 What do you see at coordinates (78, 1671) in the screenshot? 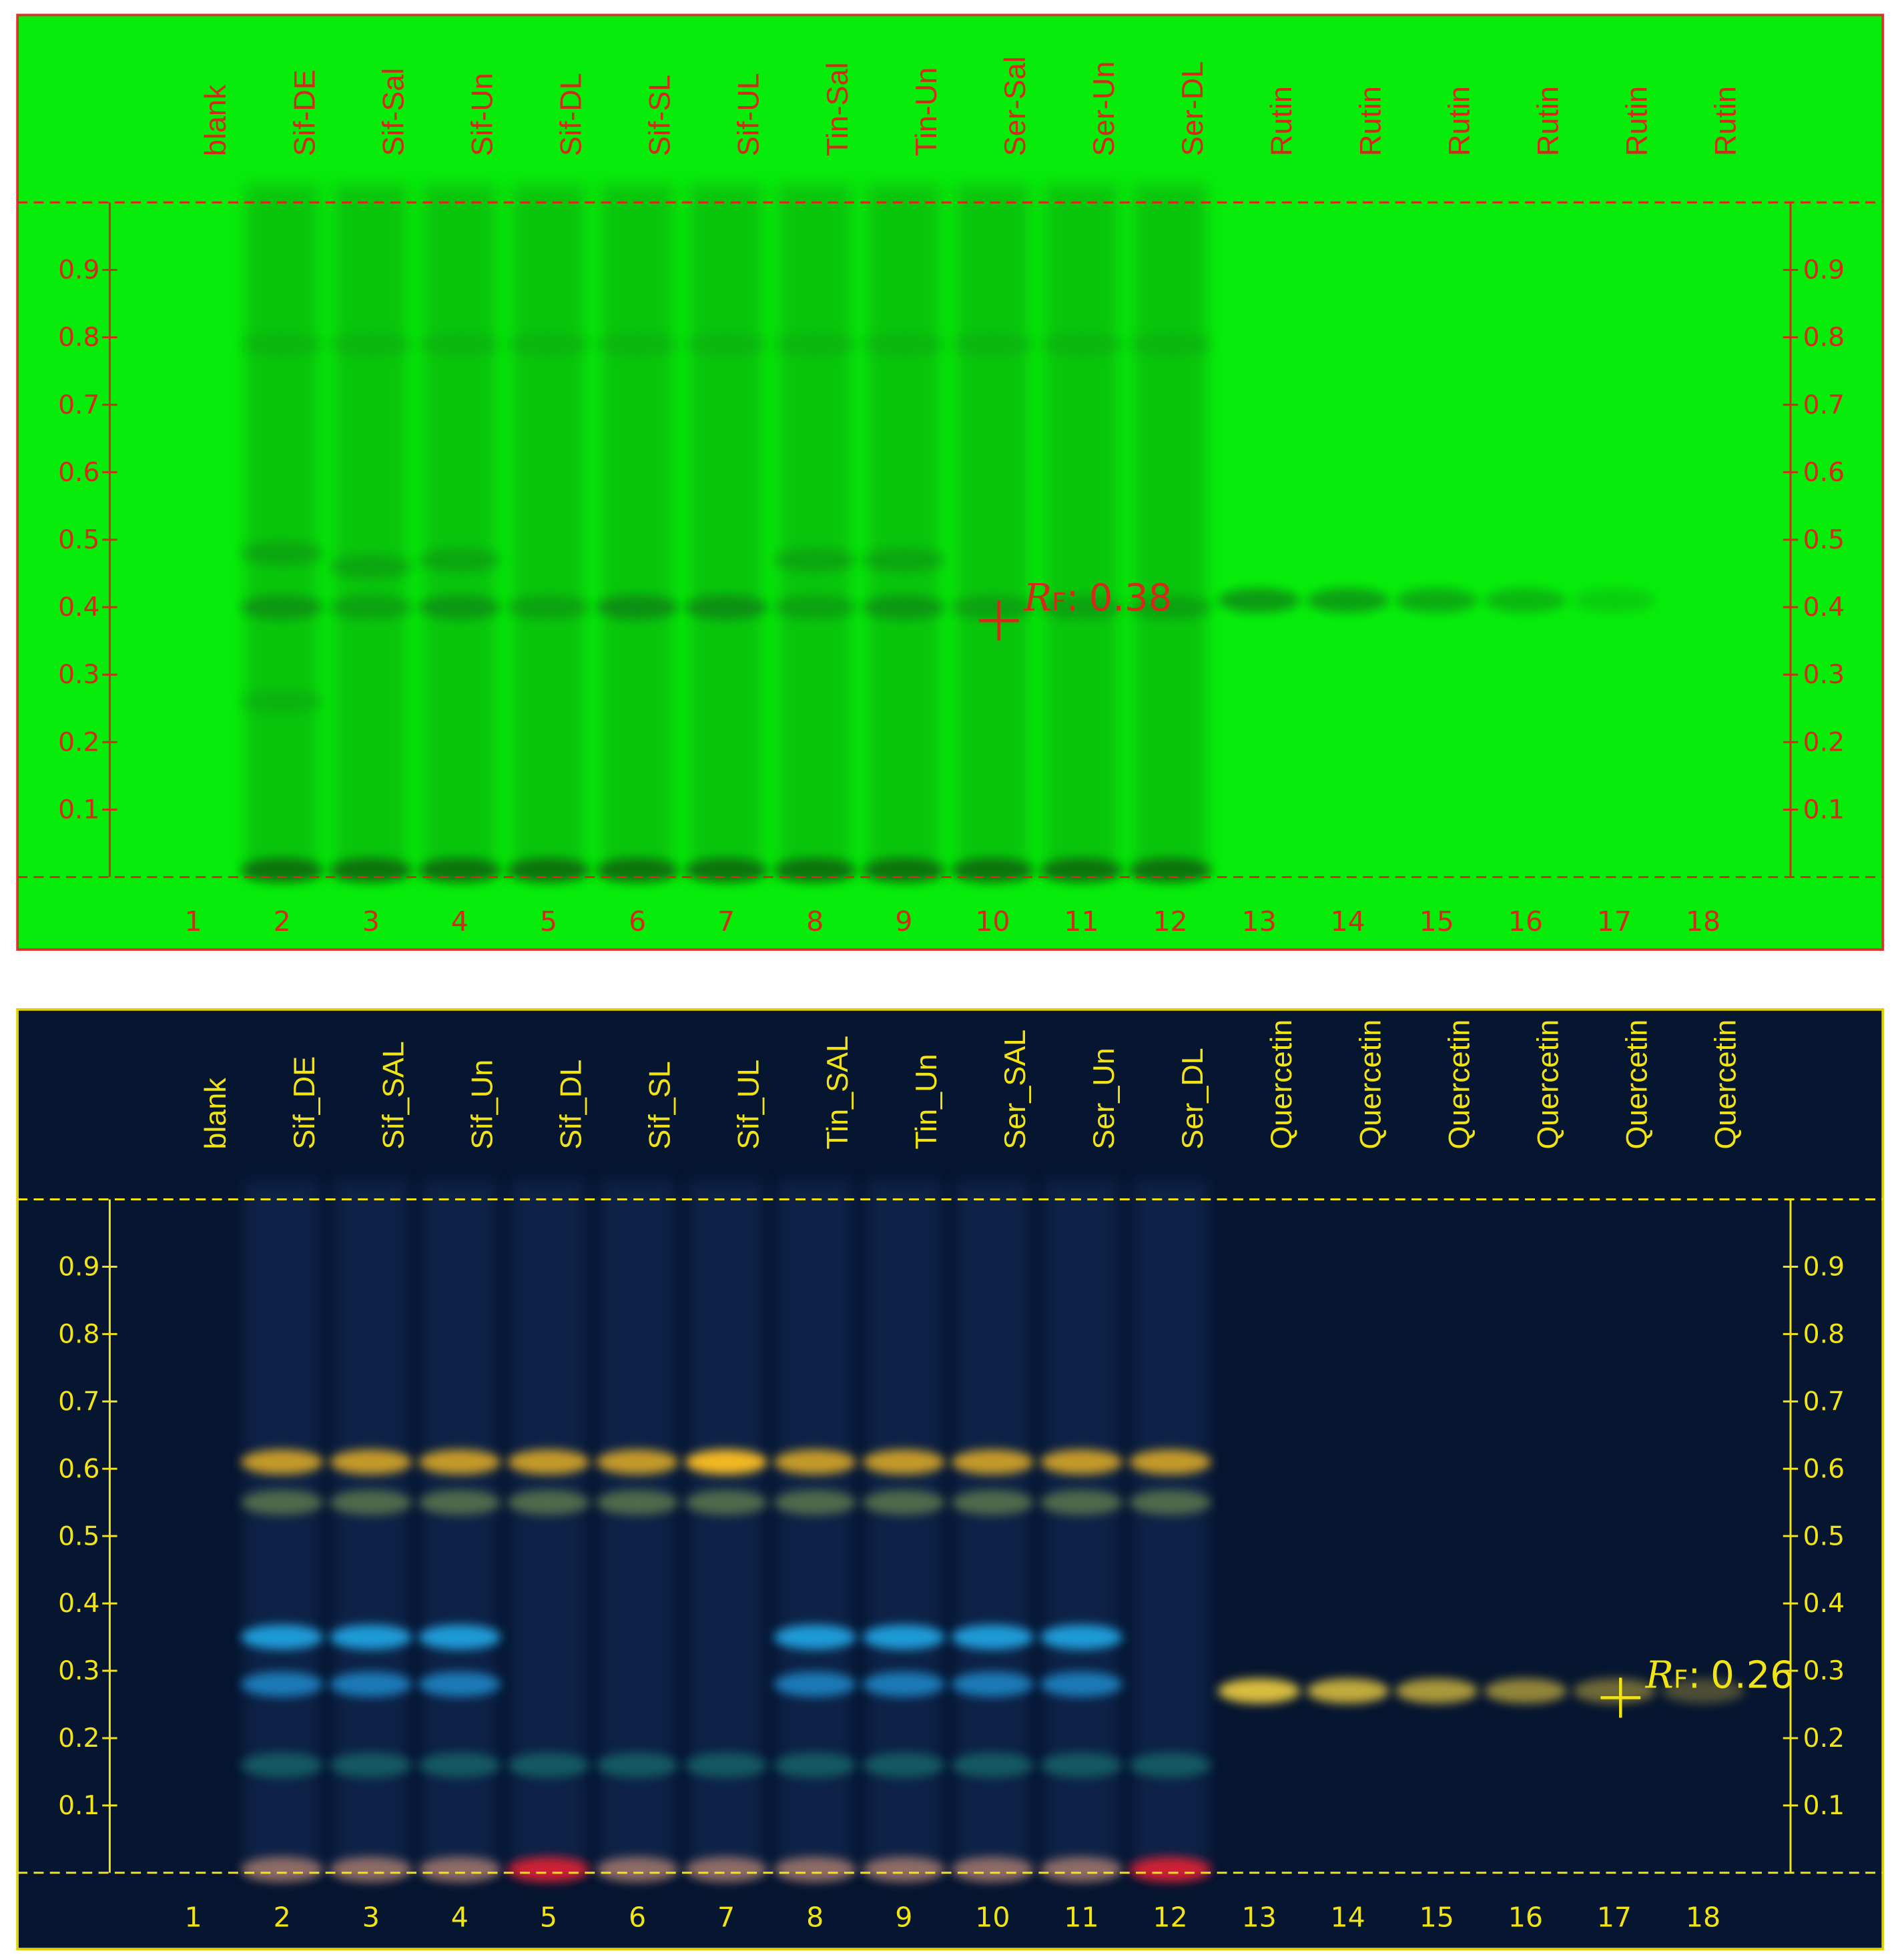
I see `rf-tick-label: 0.3` at bounding box center [78, 1671].